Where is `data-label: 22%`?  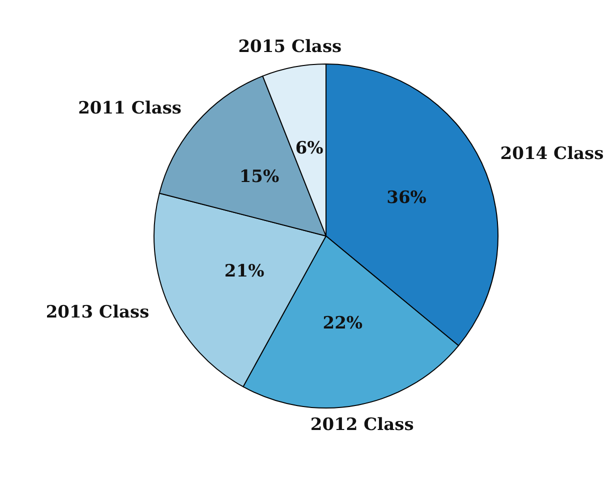 data-label: 22% is located at coordinates (342, 323).